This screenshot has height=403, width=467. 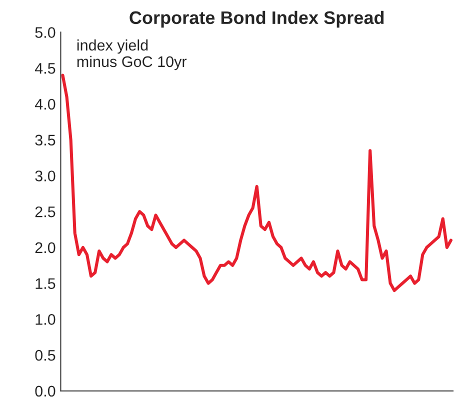 I want to click on chart-title: Corporate Bond Index Spread, so click(x=257, y=19).